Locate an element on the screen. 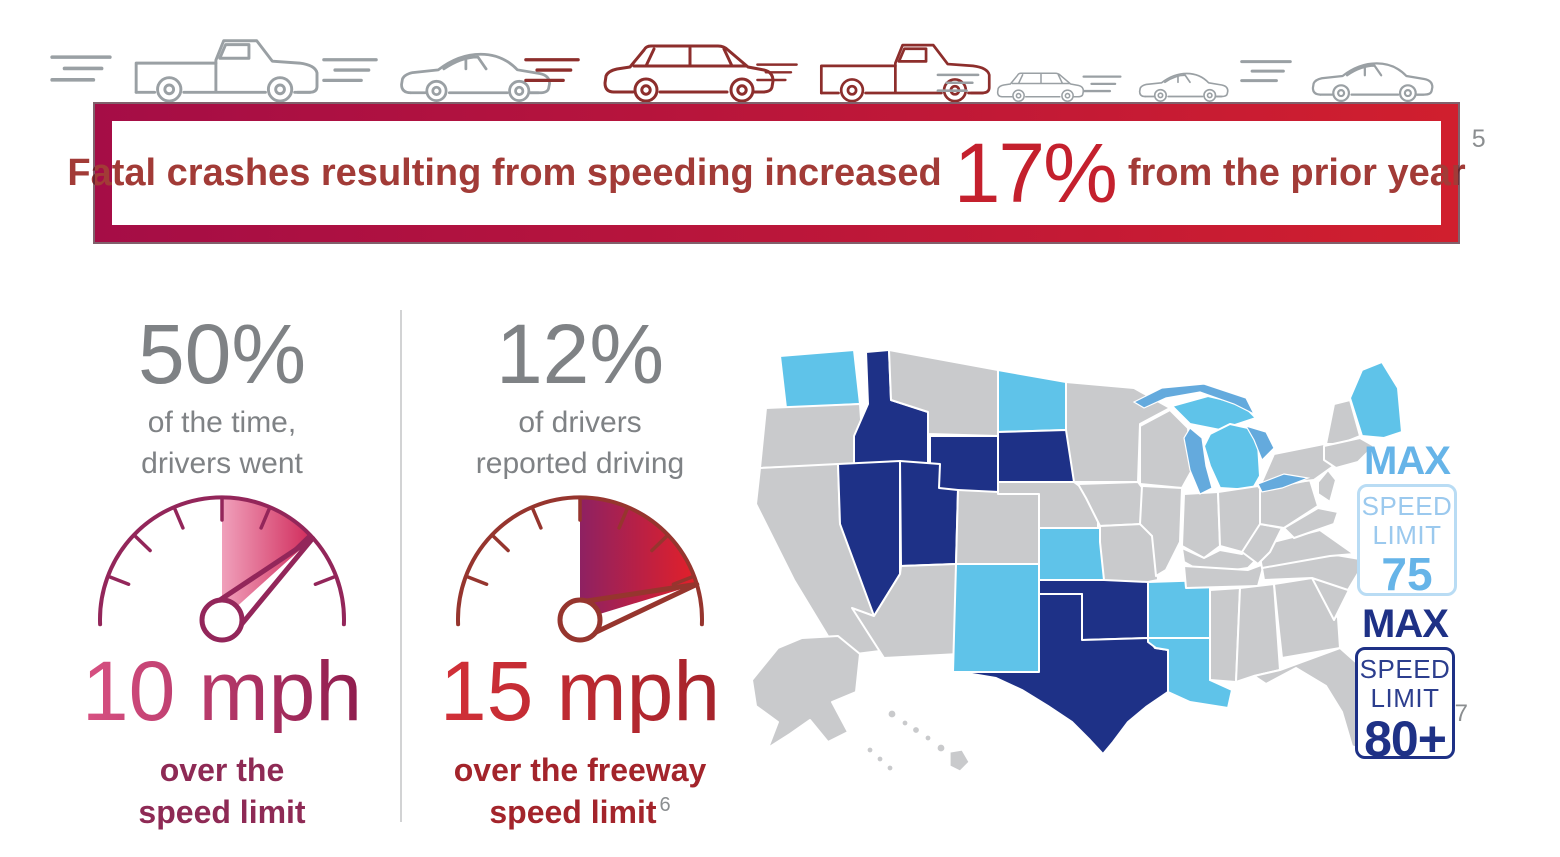  lake-erie is located at coordinates (1284, 483).